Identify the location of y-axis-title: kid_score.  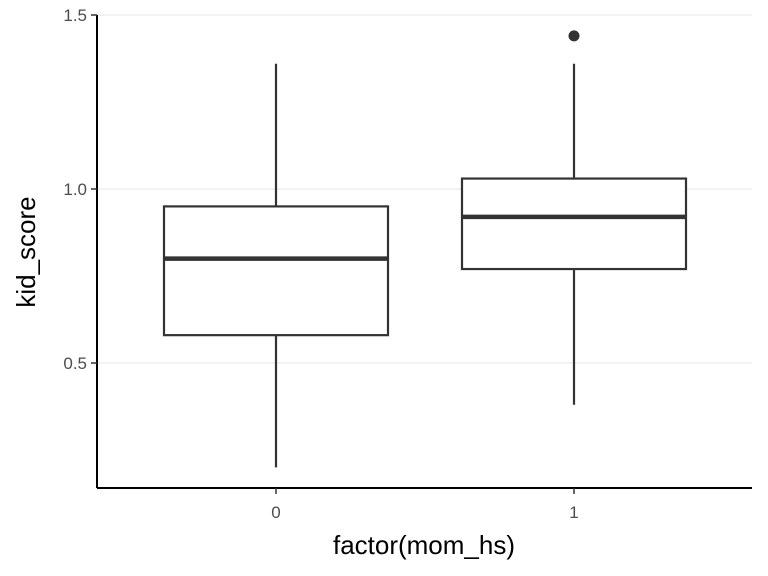
(26, 251).